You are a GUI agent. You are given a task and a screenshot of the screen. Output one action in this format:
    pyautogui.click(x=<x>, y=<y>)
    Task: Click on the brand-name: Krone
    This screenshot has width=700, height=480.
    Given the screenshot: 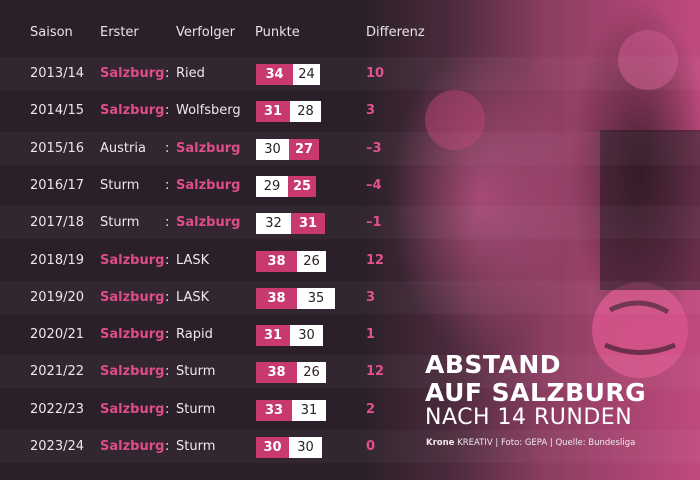 What is the action you would take?
    pyautogui.click(x=440, y=443)
    